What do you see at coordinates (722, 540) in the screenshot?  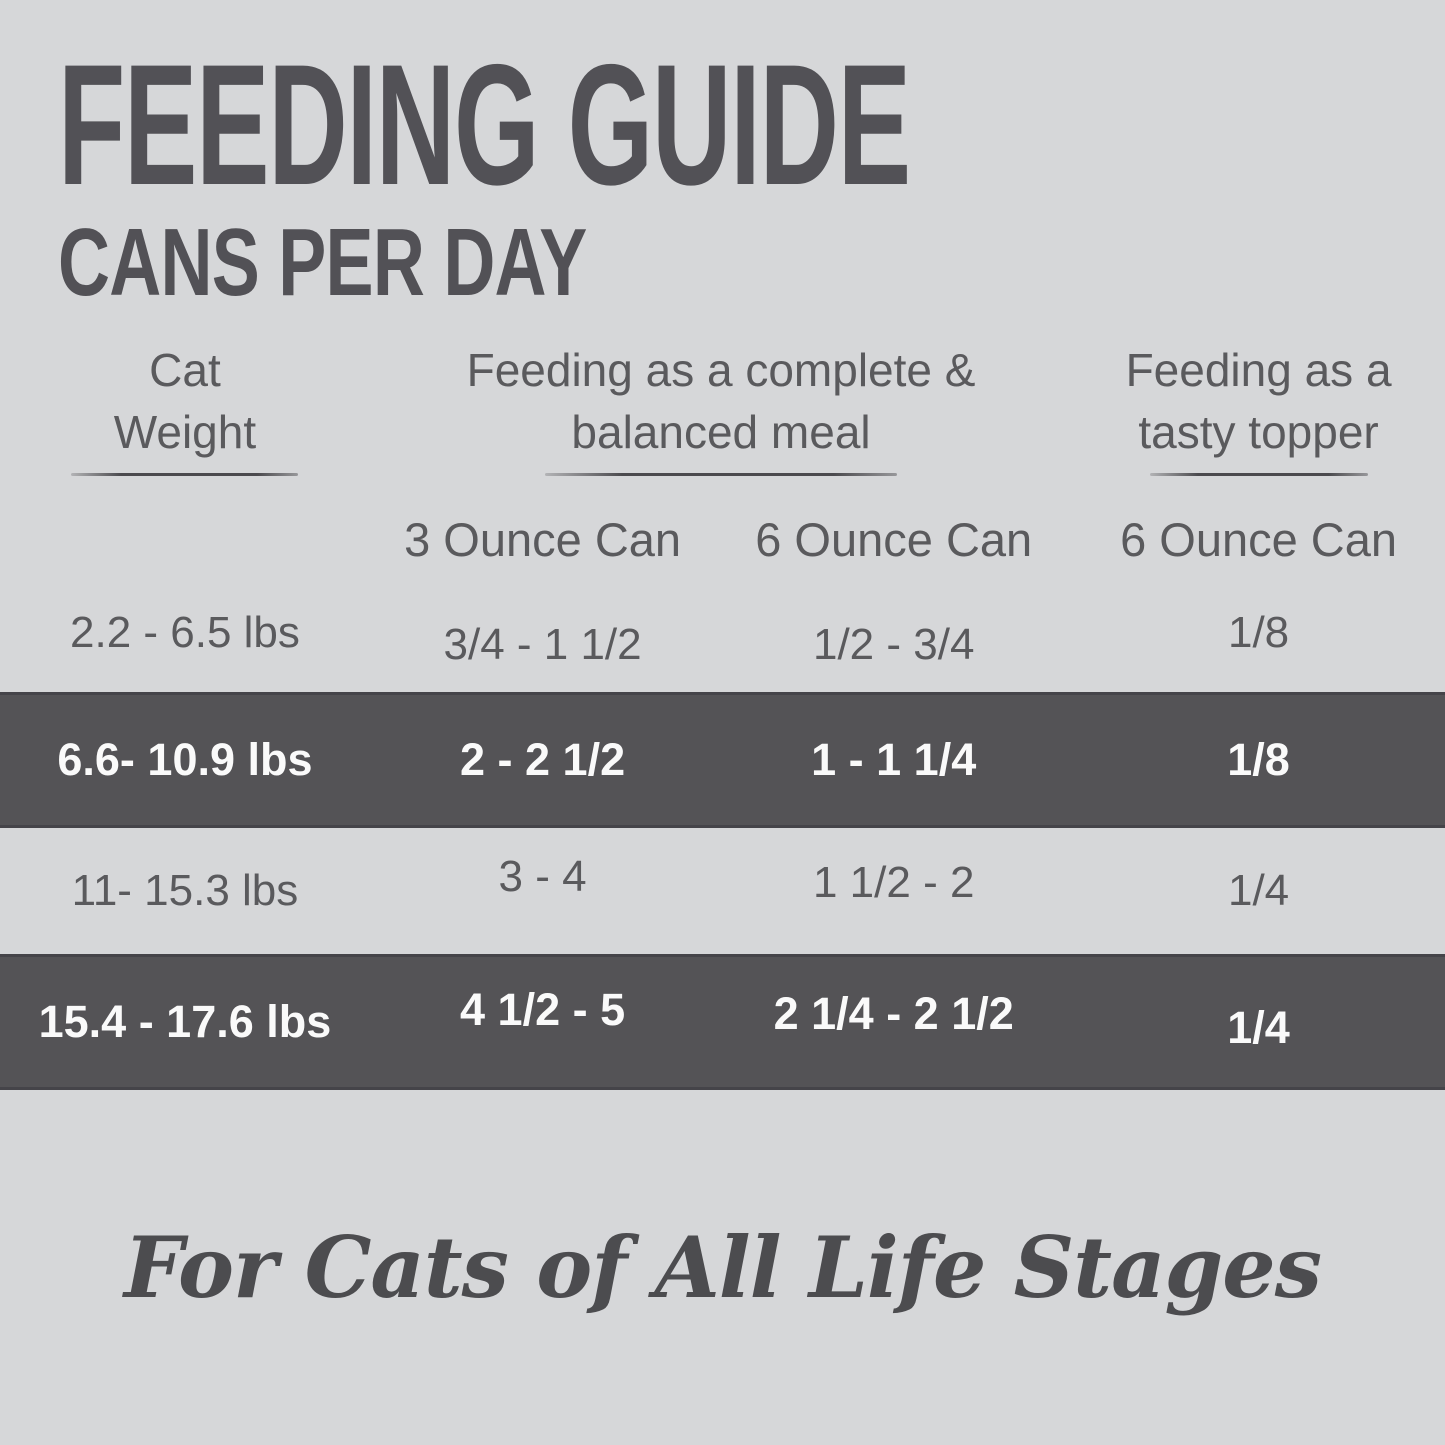 I see `subheader-row: 3 Ounce Can 6 Ounce Can 6 Ounce Can` at bounding box center [722, 540].